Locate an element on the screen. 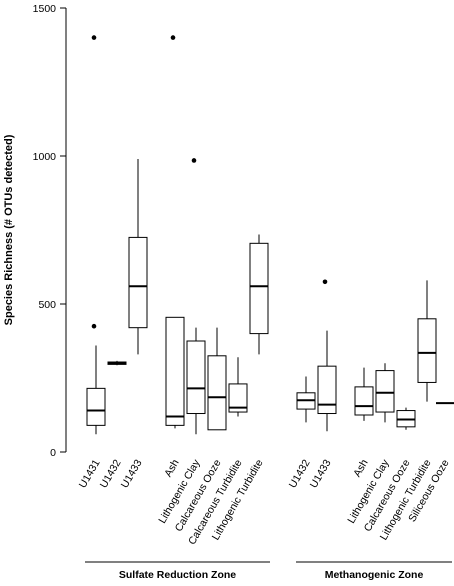  y-axis-label: Species Richness (# OTUs detected) is located at coordinates (9, 229).